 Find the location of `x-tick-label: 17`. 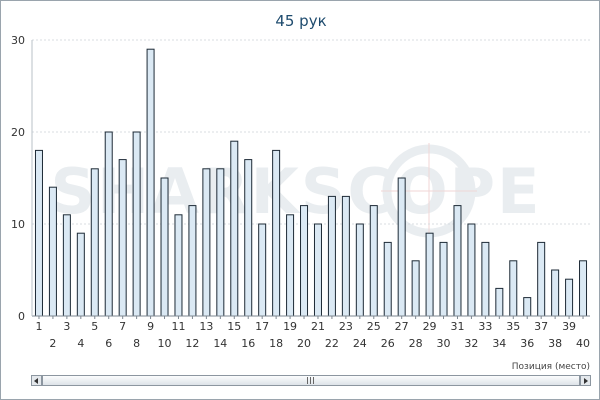

x-tick-label: 17 is located at coordinates (262, 326).